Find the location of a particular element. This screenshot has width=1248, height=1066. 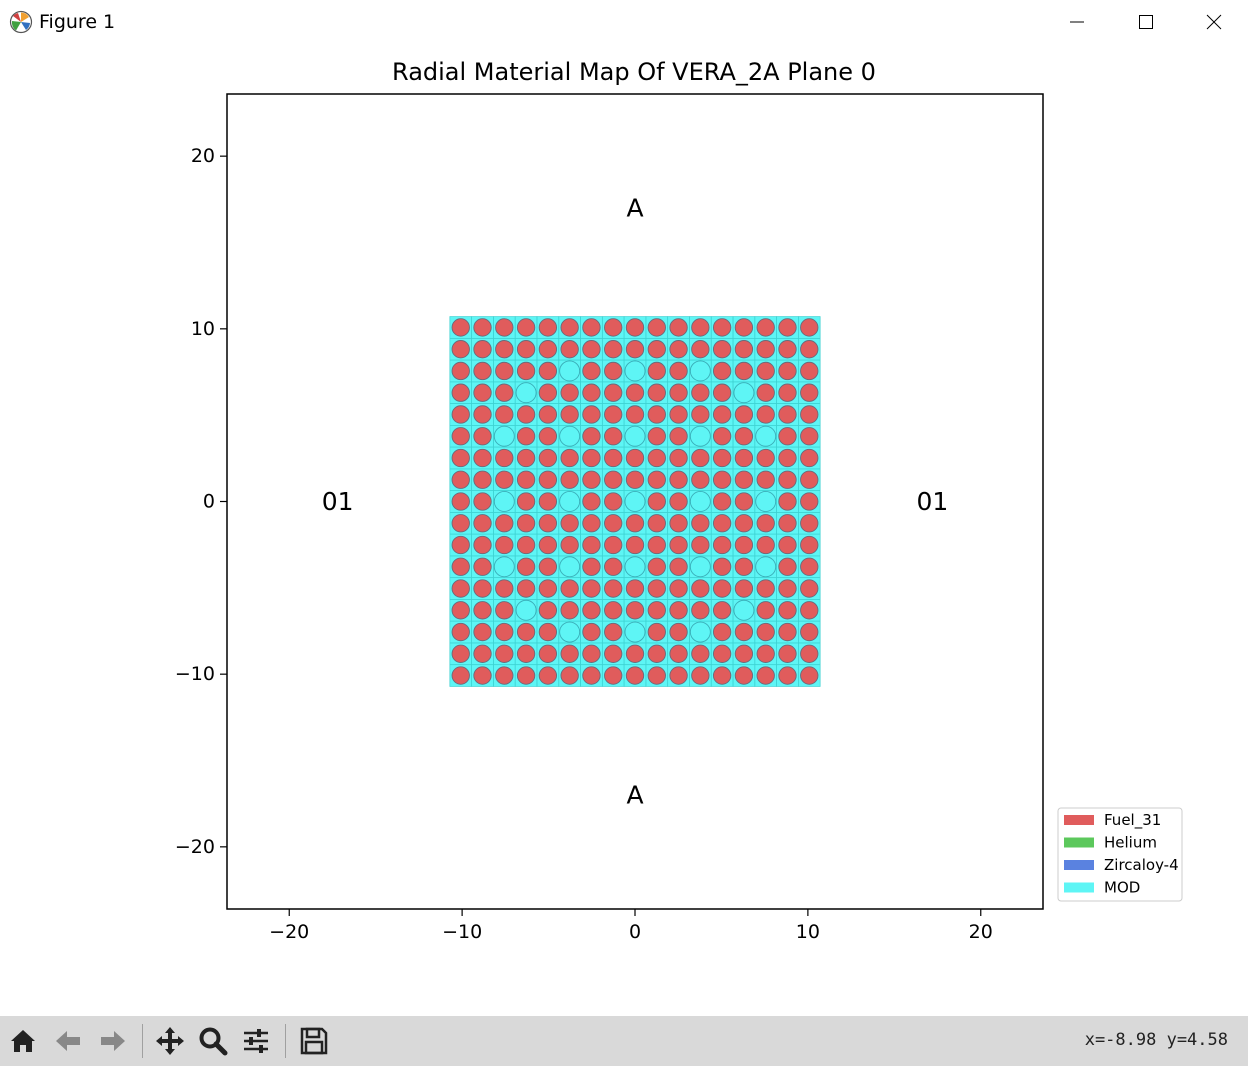

move-icon is located at coordinates (170, 1041).